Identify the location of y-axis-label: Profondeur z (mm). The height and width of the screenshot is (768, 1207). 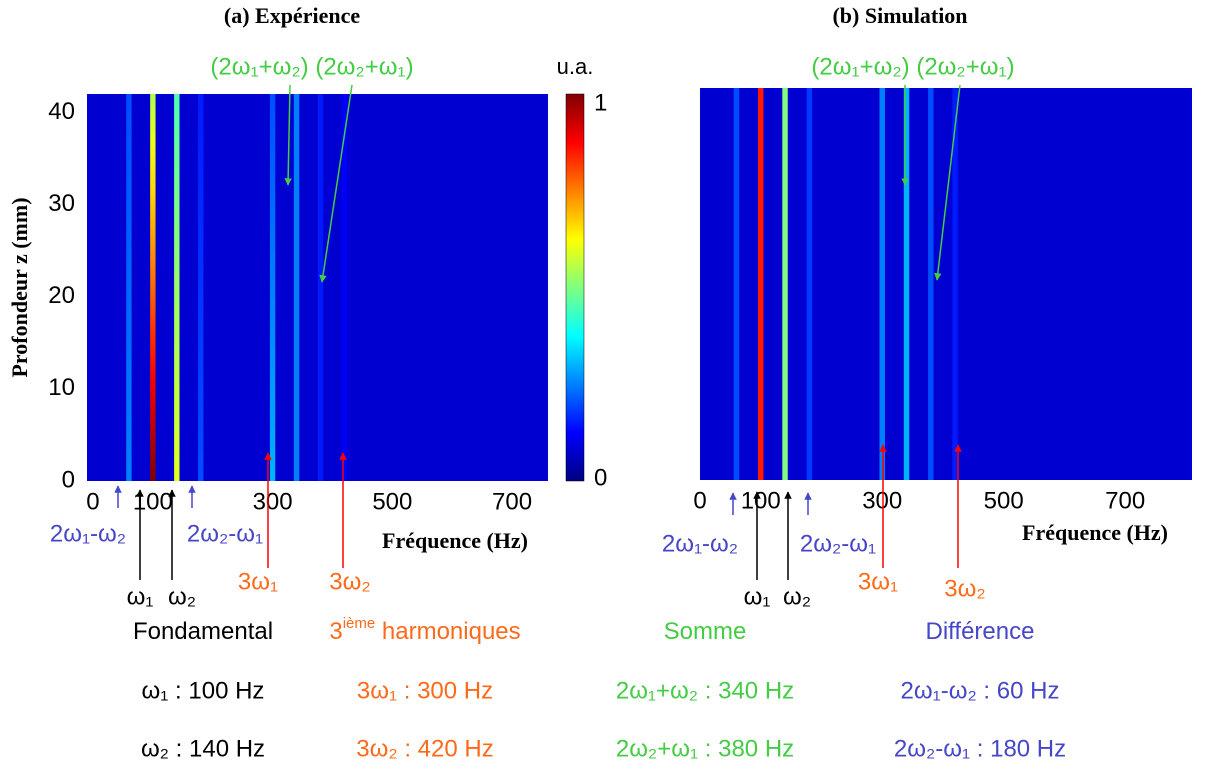
(19, 287).